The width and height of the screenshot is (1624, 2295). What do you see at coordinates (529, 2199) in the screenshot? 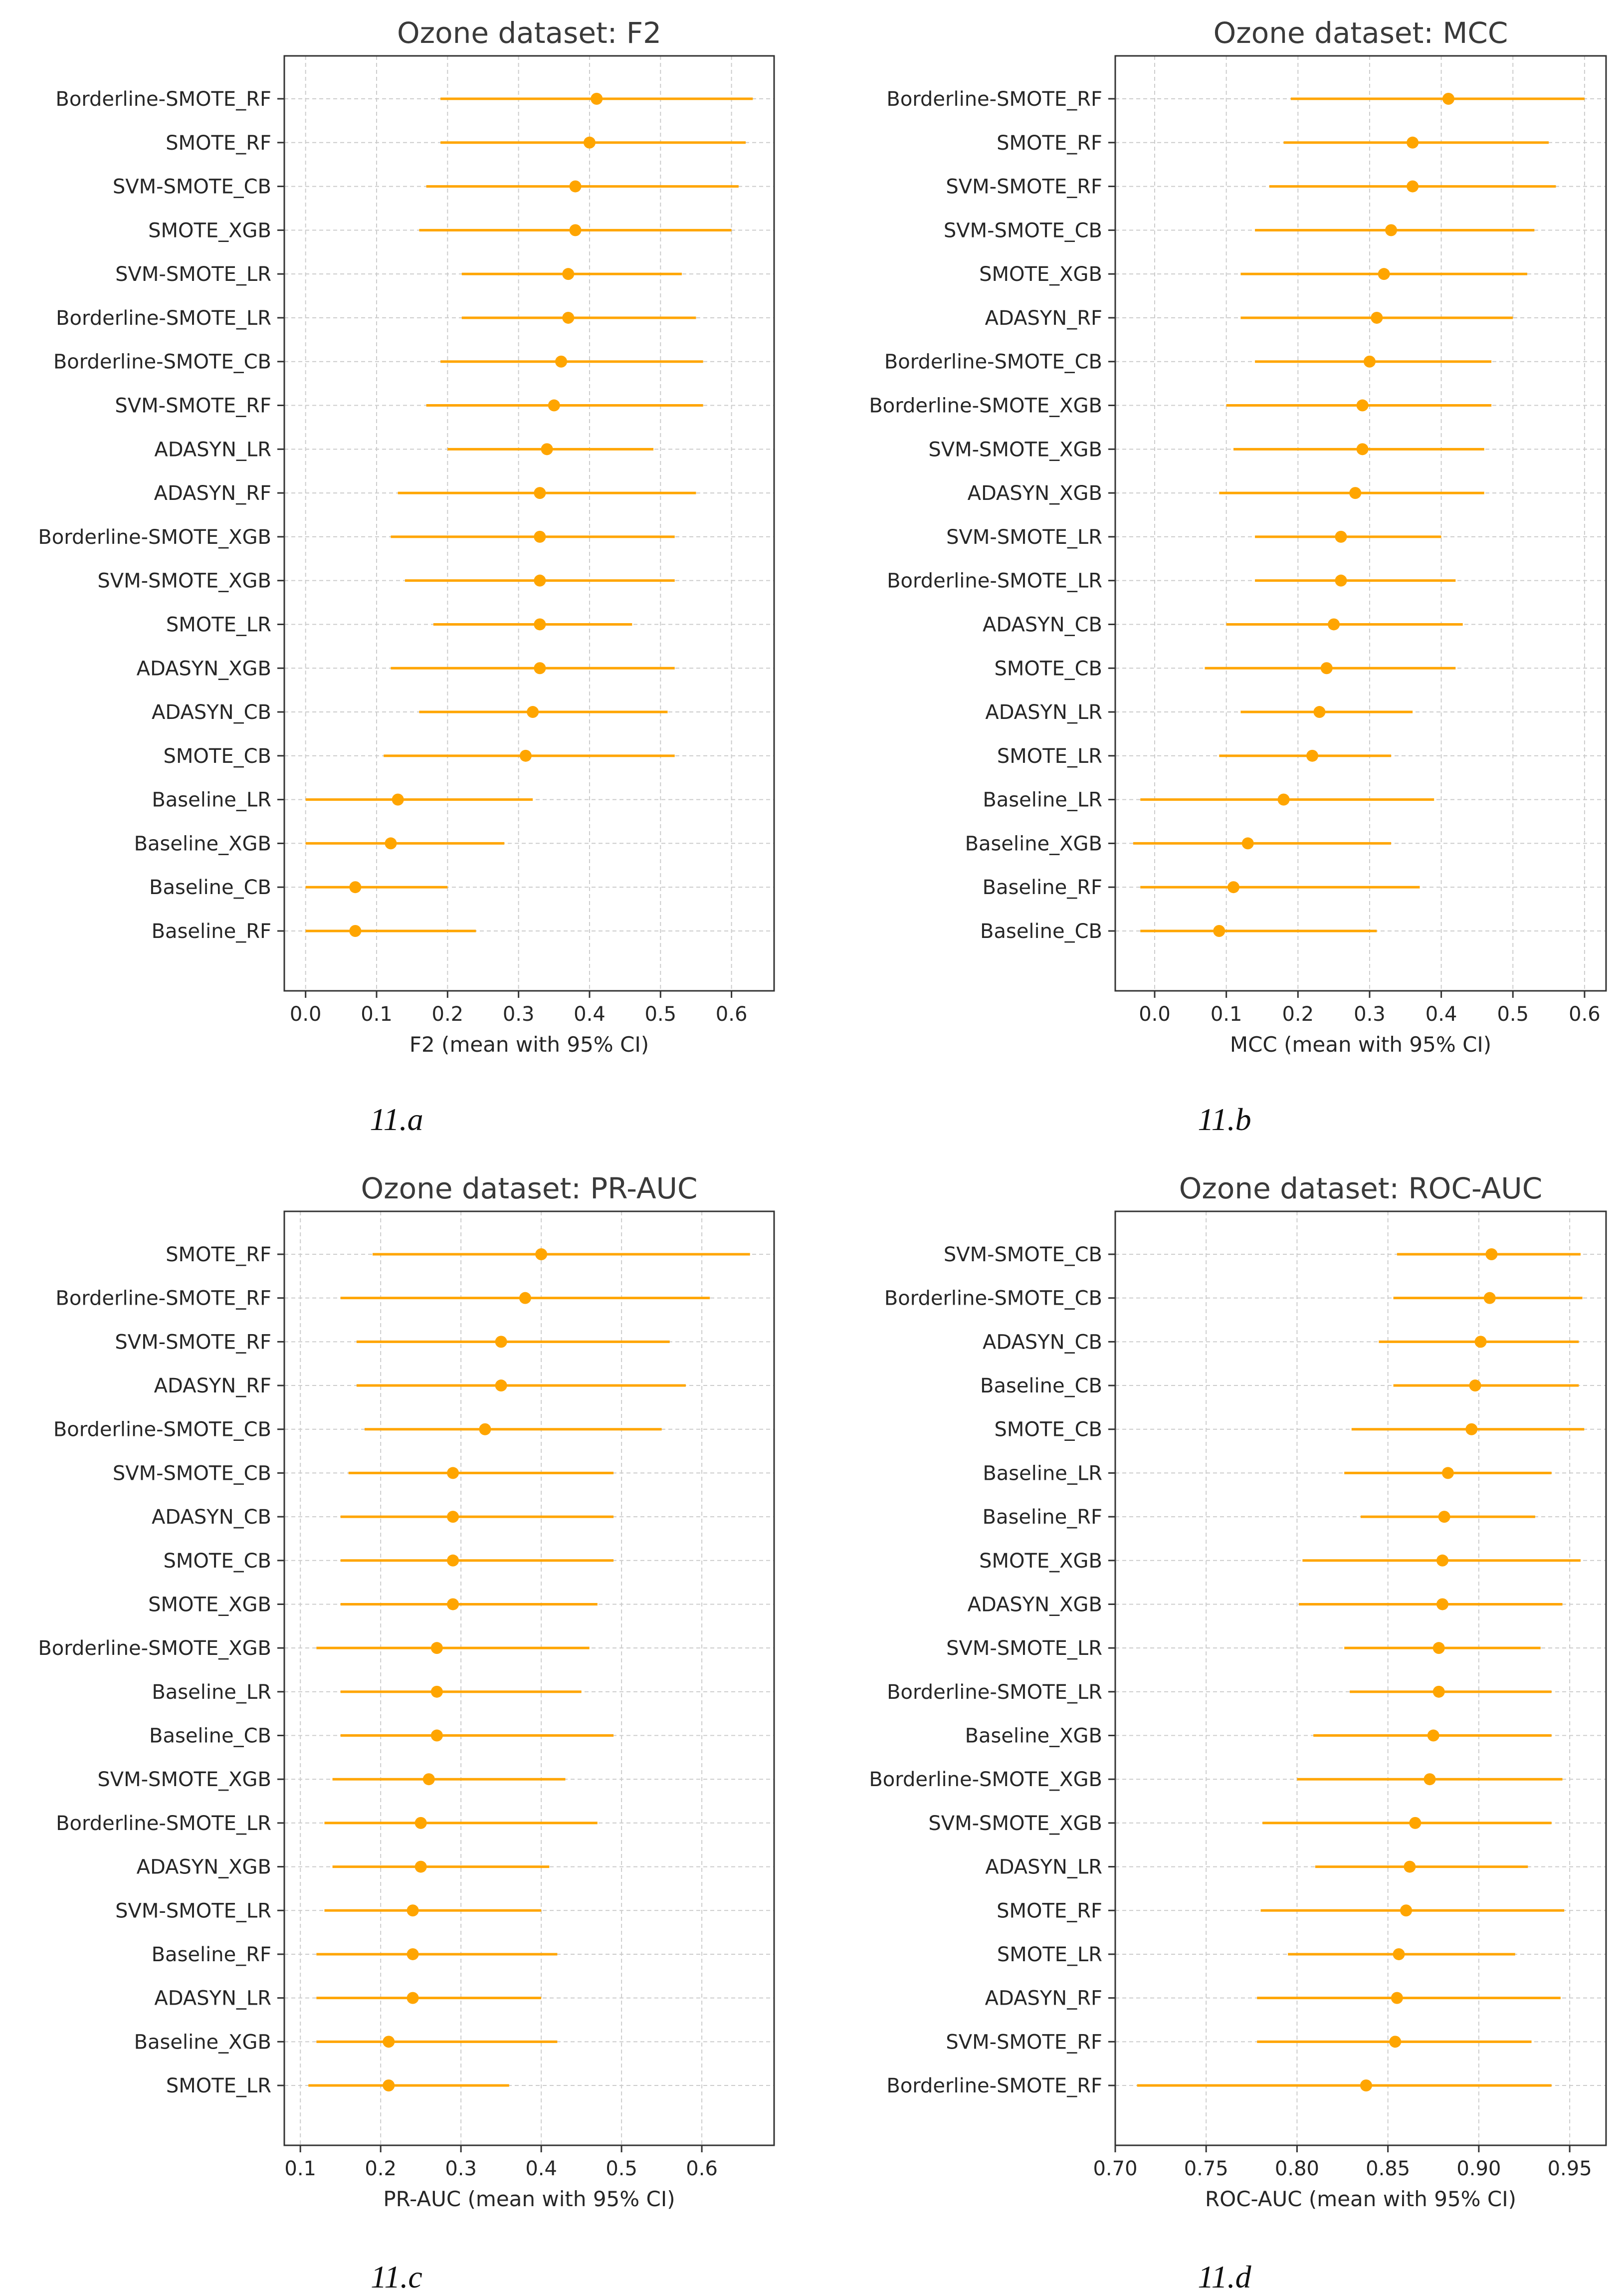
I see `x-axis-label: PR-AUC (mean with 95% CI)` at bounding box center [529, 2199].